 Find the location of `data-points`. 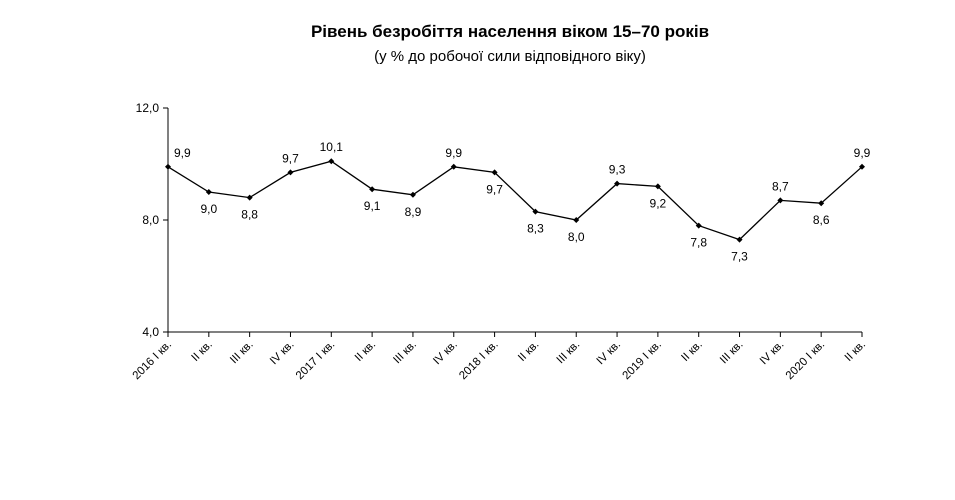

data-points is located at coordinates (515, 200).